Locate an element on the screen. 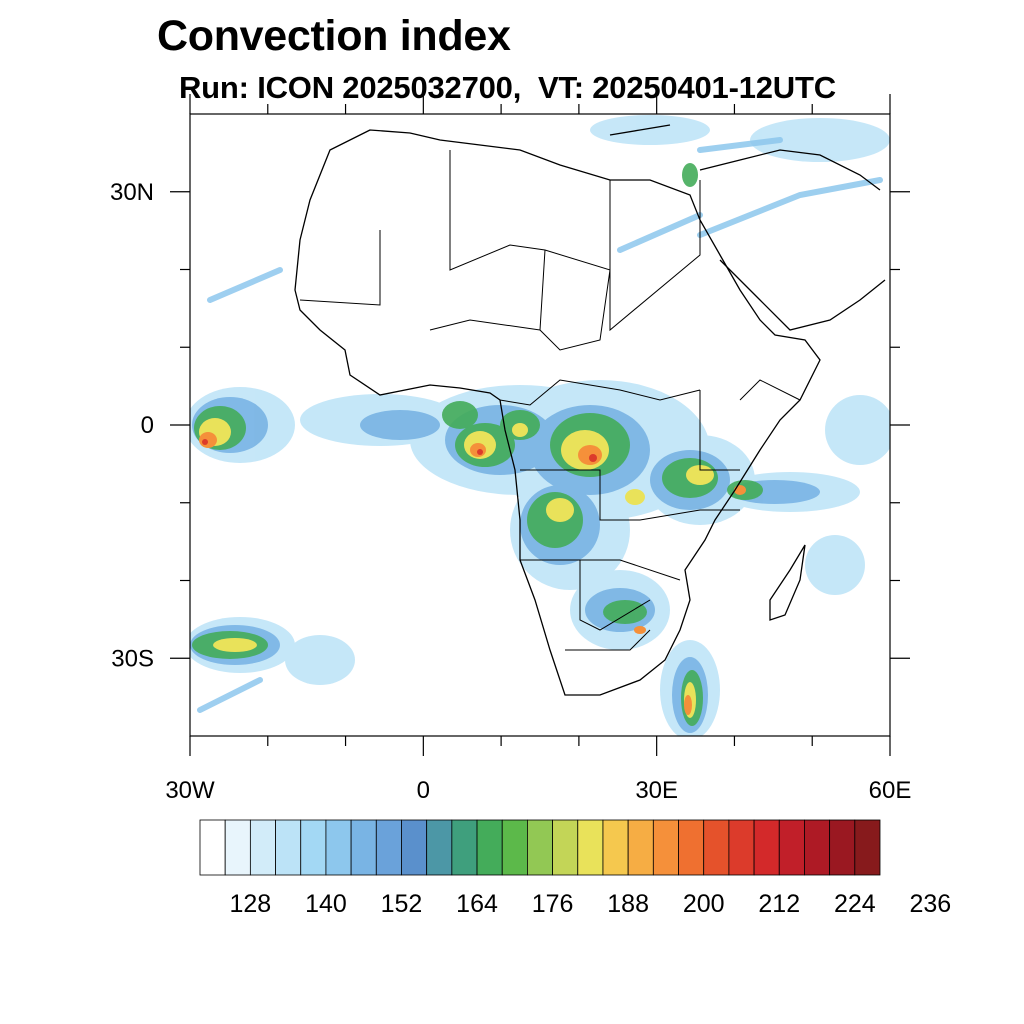 Image resolution: width=1024 pixels, height=1024 pixels. x-tick-label: 60E is located at coordinates (890, 790).